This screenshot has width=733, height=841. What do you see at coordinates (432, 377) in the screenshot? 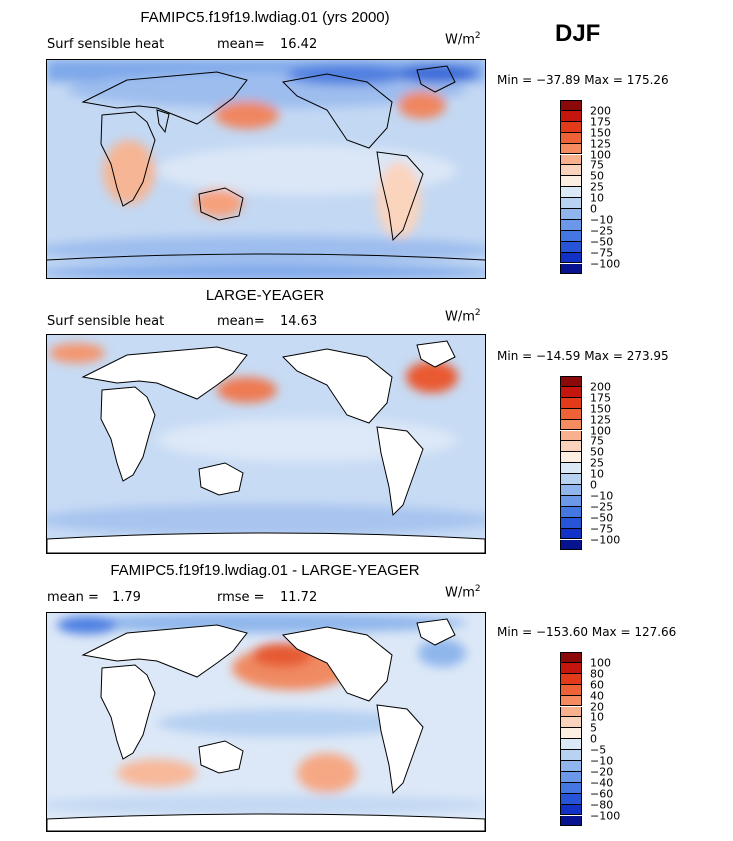
I see `panel2-field-gulf-stream` at bounding box center [432, 377].